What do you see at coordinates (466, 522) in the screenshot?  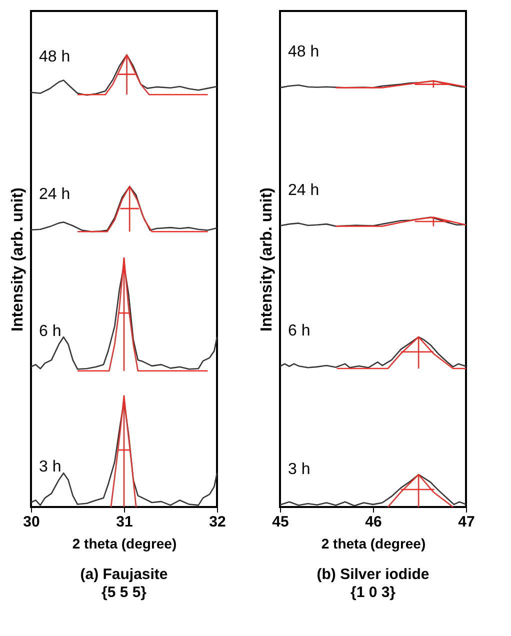 I see `x-tick-label: 47` at bounding box center [466, 522].